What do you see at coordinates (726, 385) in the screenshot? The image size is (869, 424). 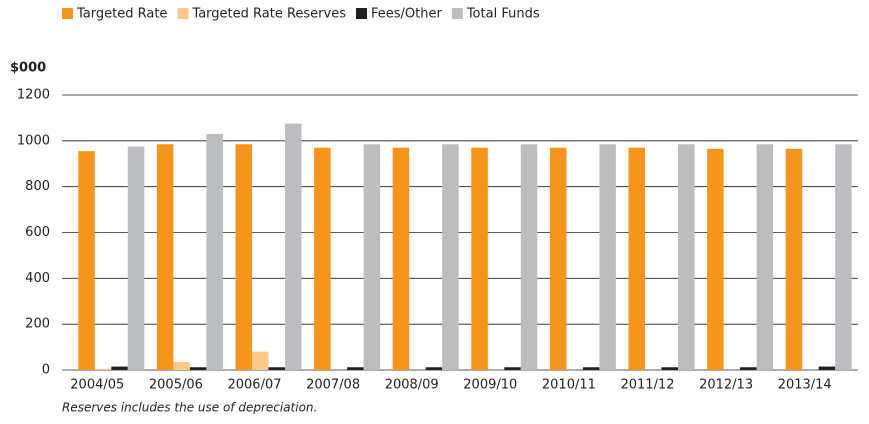 I see `x-tick-label: 2012/13` at bounding box center [726, 385].